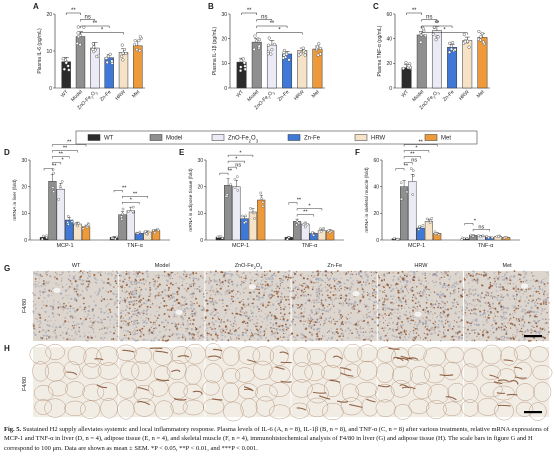  Describe the element at coordinates (412, 211) in the screenshot. I see `bar` at that location.